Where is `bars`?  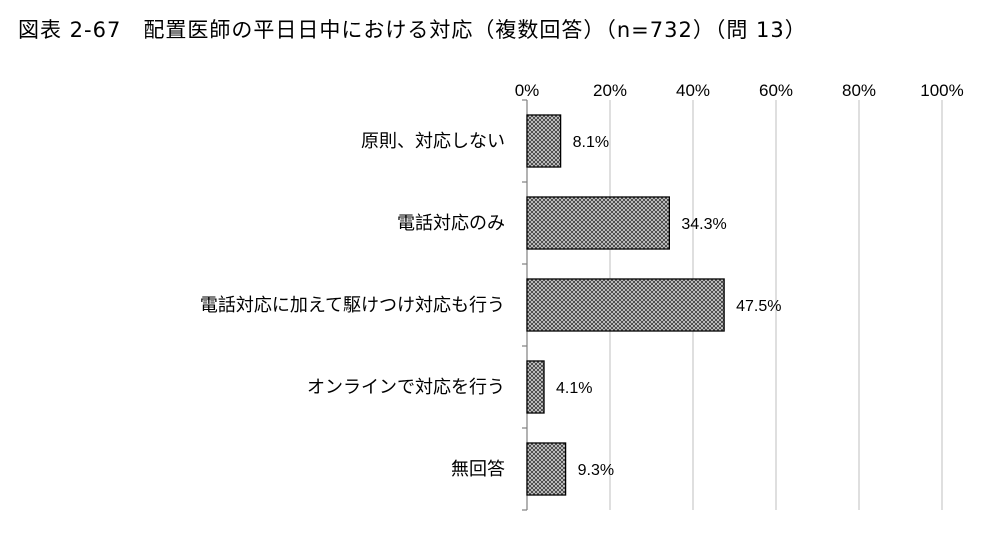 bars is located at coordinates (625, 305).